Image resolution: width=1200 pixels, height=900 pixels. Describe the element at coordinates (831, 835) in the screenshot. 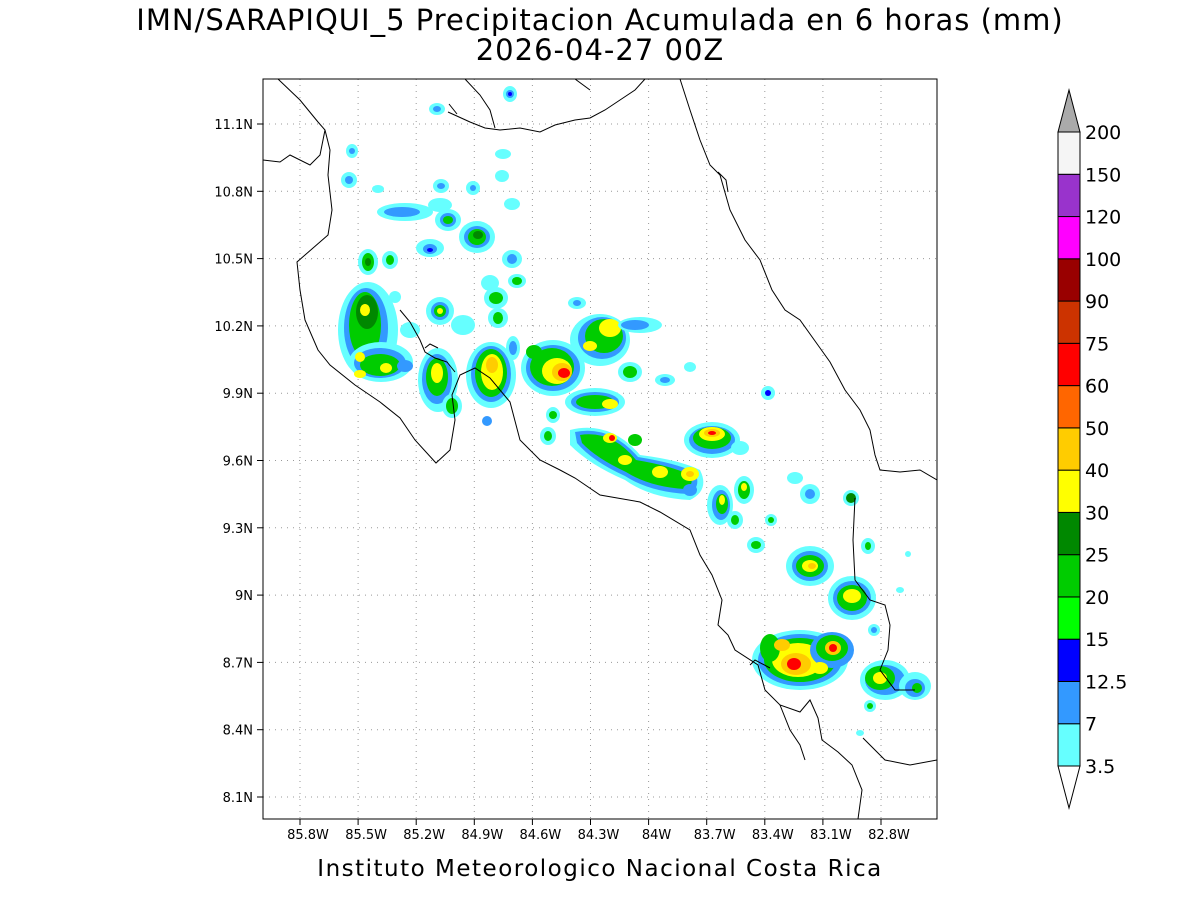

I see `lon-tick-label: 83.1W` at that location.